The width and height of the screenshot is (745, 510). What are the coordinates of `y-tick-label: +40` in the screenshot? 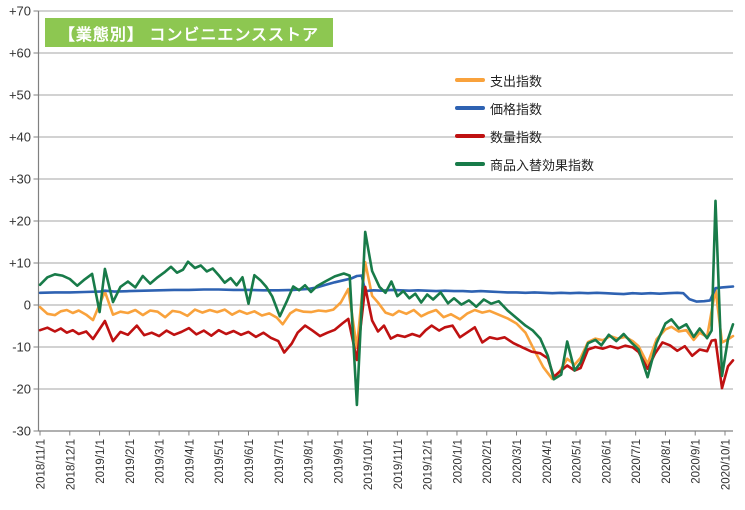 It's located at (20, 137).